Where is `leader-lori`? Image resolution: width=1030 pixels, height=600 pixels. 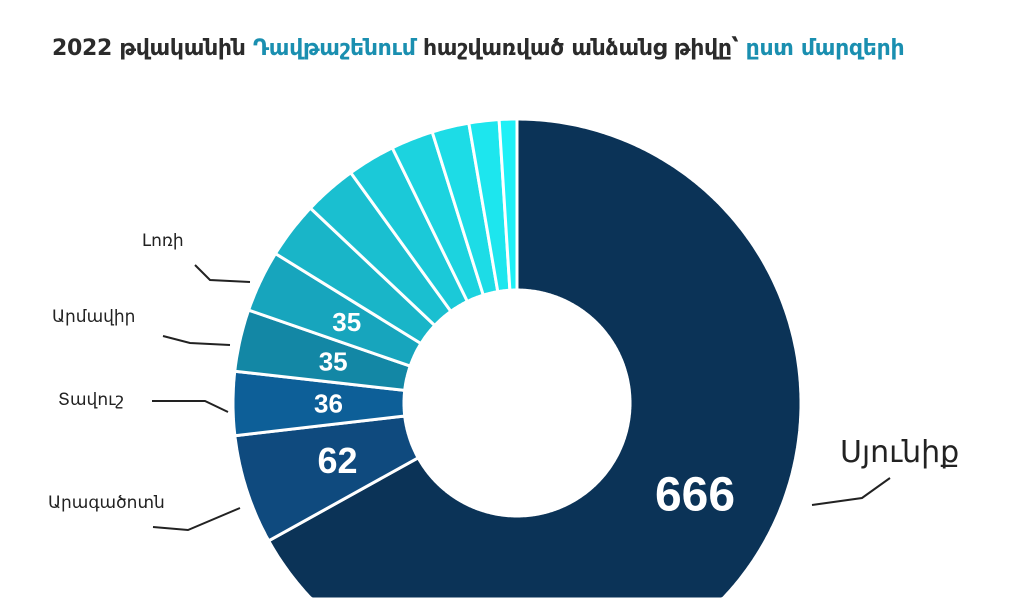
leader-lori is located at coordinates (222, 273).